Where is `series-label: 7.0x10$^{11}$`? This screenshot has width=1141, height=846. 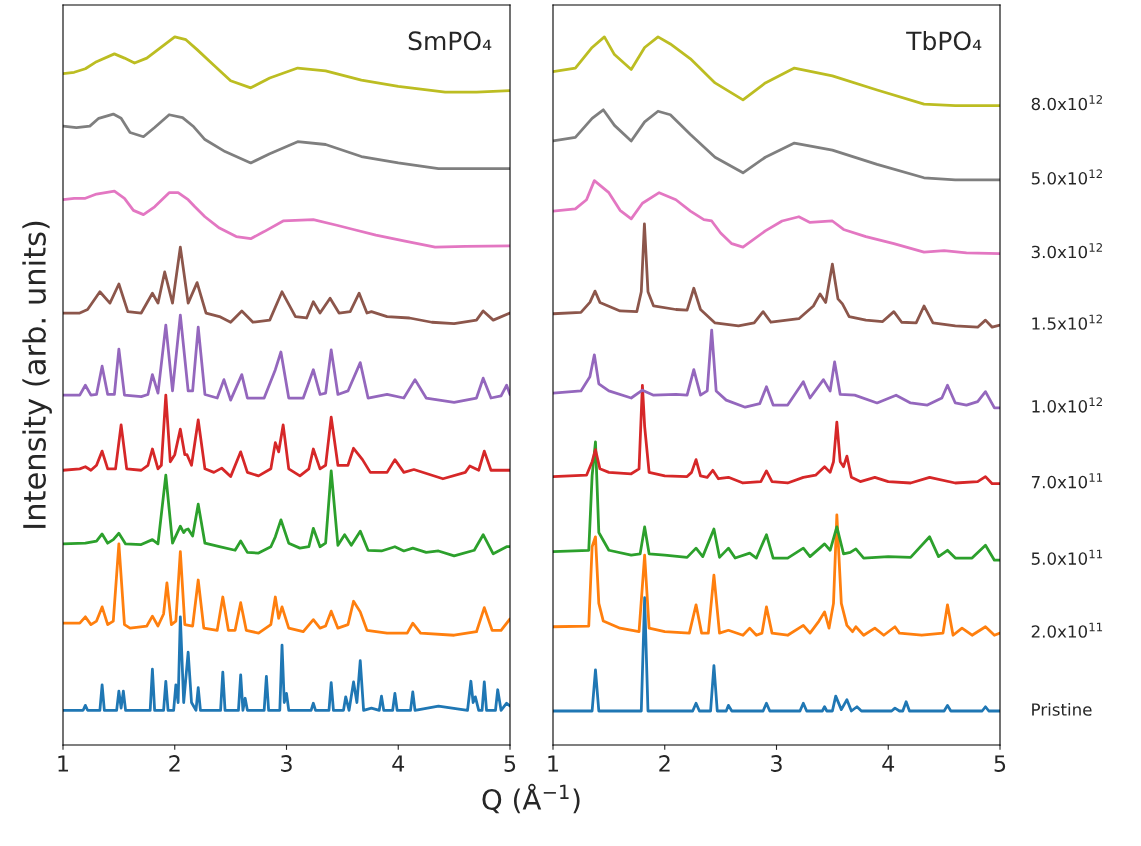 series-label: 7.0x10$^{11}$ is located at coordinates (1067, 481).